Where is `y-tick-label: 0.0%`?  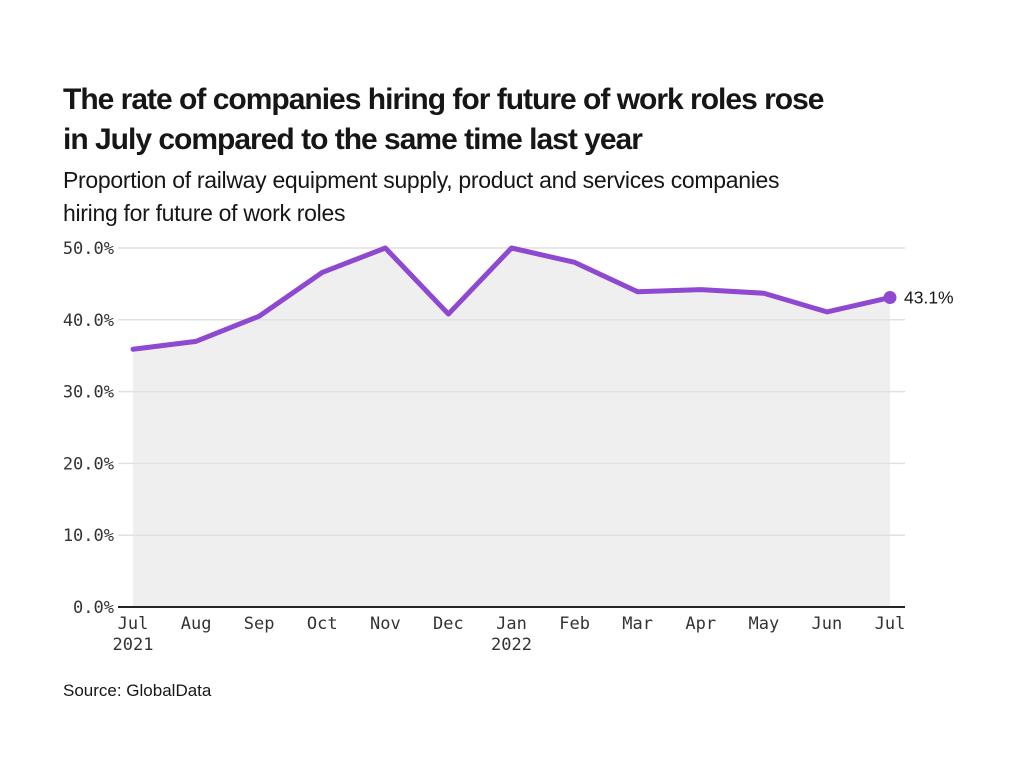
y-tick-label: 0.0% is located at coordinates (93, 608).